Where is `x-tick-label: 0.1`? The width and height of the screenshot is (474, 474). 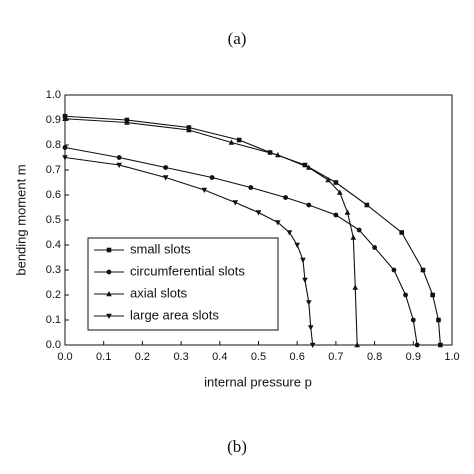 x-tick-label: 0.1 is located at coordinates (103, 357).